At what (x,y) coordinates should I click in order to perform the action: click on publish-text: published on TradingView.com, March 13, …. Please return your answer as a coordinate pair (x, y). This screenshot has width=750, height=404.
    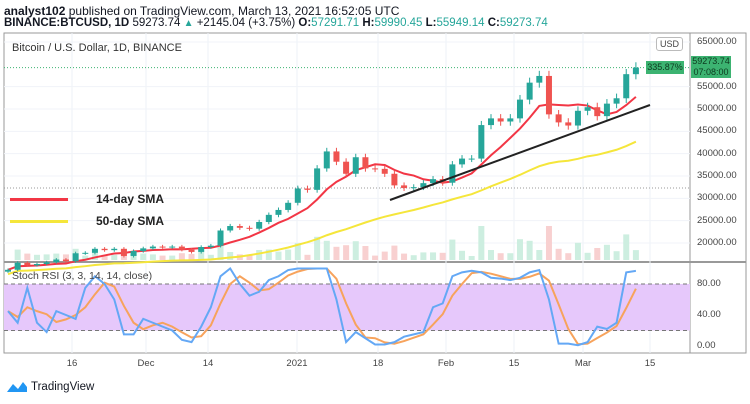
    Looking at the image, I should click on (234, 11).